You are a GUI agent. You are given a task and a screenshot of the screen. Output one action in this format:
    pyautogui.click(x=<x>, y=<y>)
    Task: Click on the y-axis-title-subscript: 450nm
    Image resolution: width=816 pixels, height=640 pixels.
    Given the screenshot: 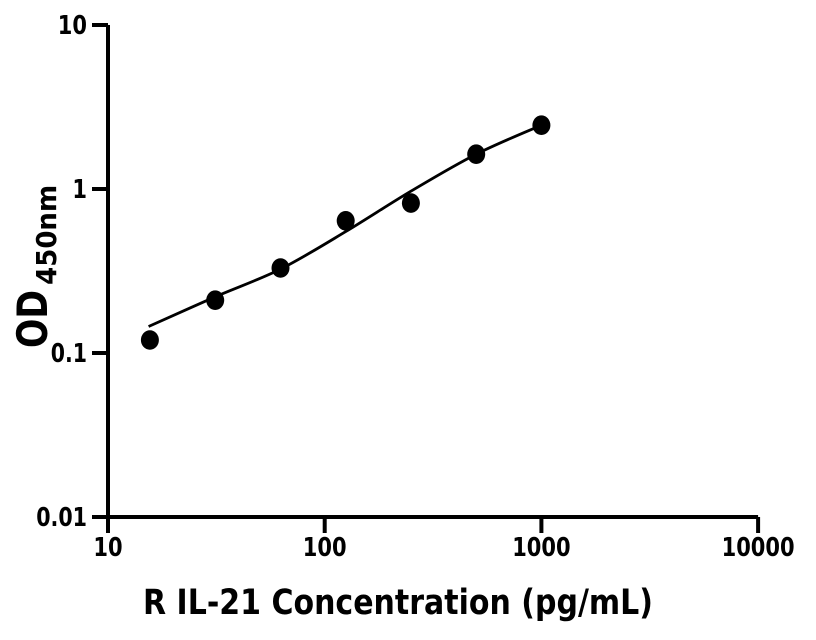 What is the action you would take?
    pyautogui.click(x=46, y=235)
    